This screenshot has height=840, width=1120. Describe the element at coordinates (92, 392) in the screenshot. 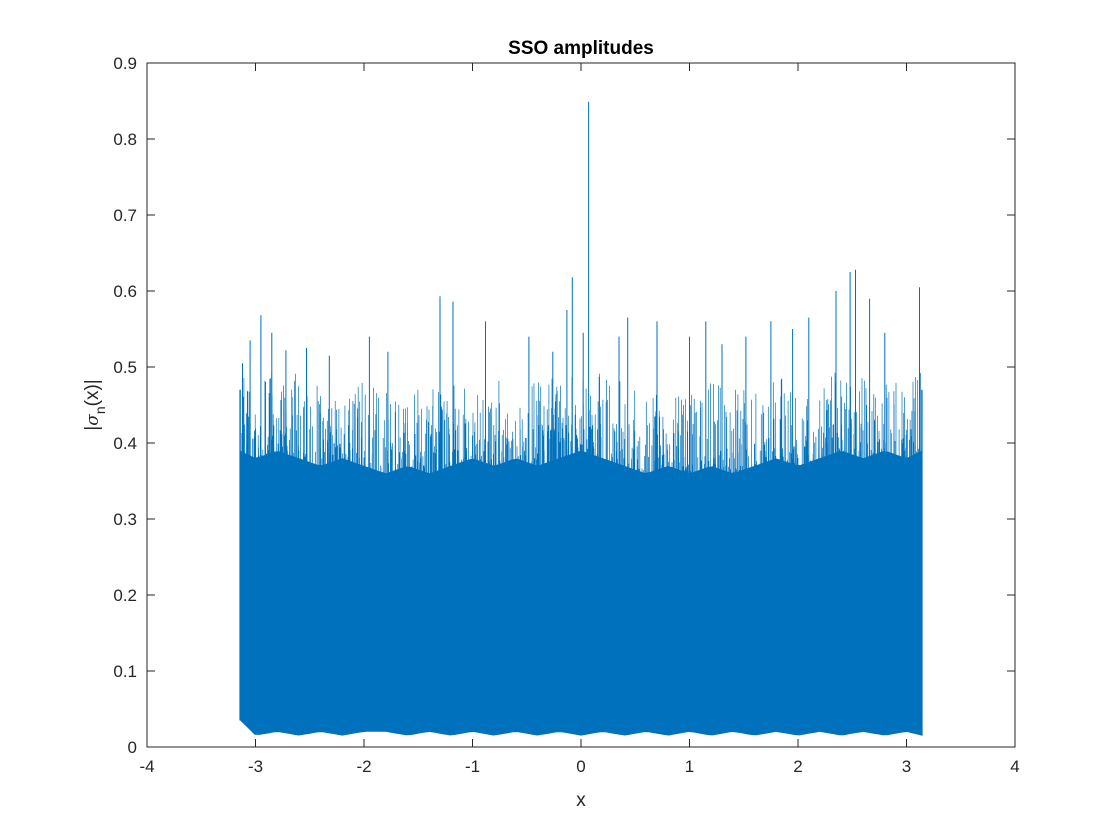

I see `y-axis-label-tail: (x)|` at that location.